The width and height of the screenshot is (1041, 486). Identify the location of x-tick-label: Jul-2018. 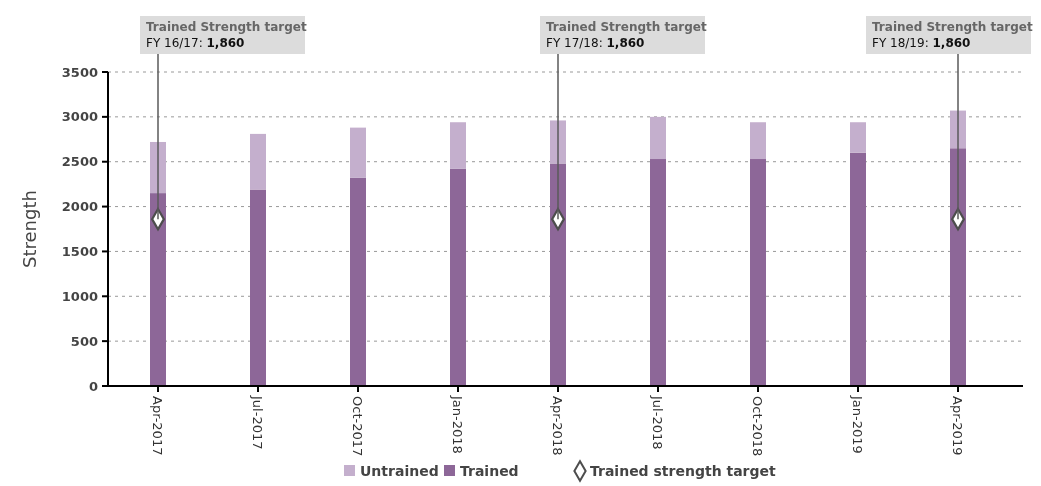
(658, 422).